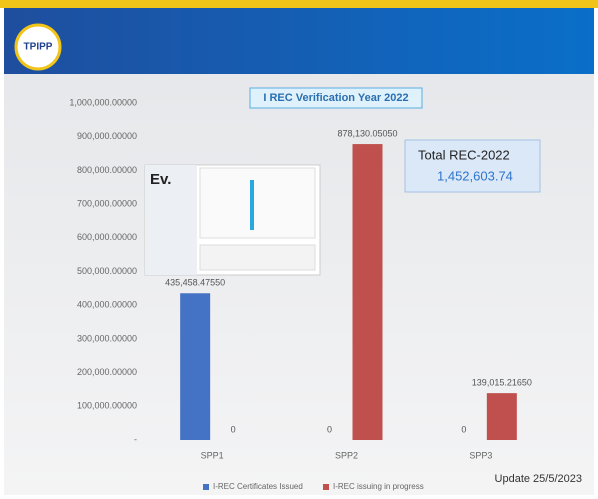 This screenshot has height=499, width=598. Describe the element at coordinates (378, 486) in the screenshot. I see `legend-label: I-REC issuing in progress` at that location.